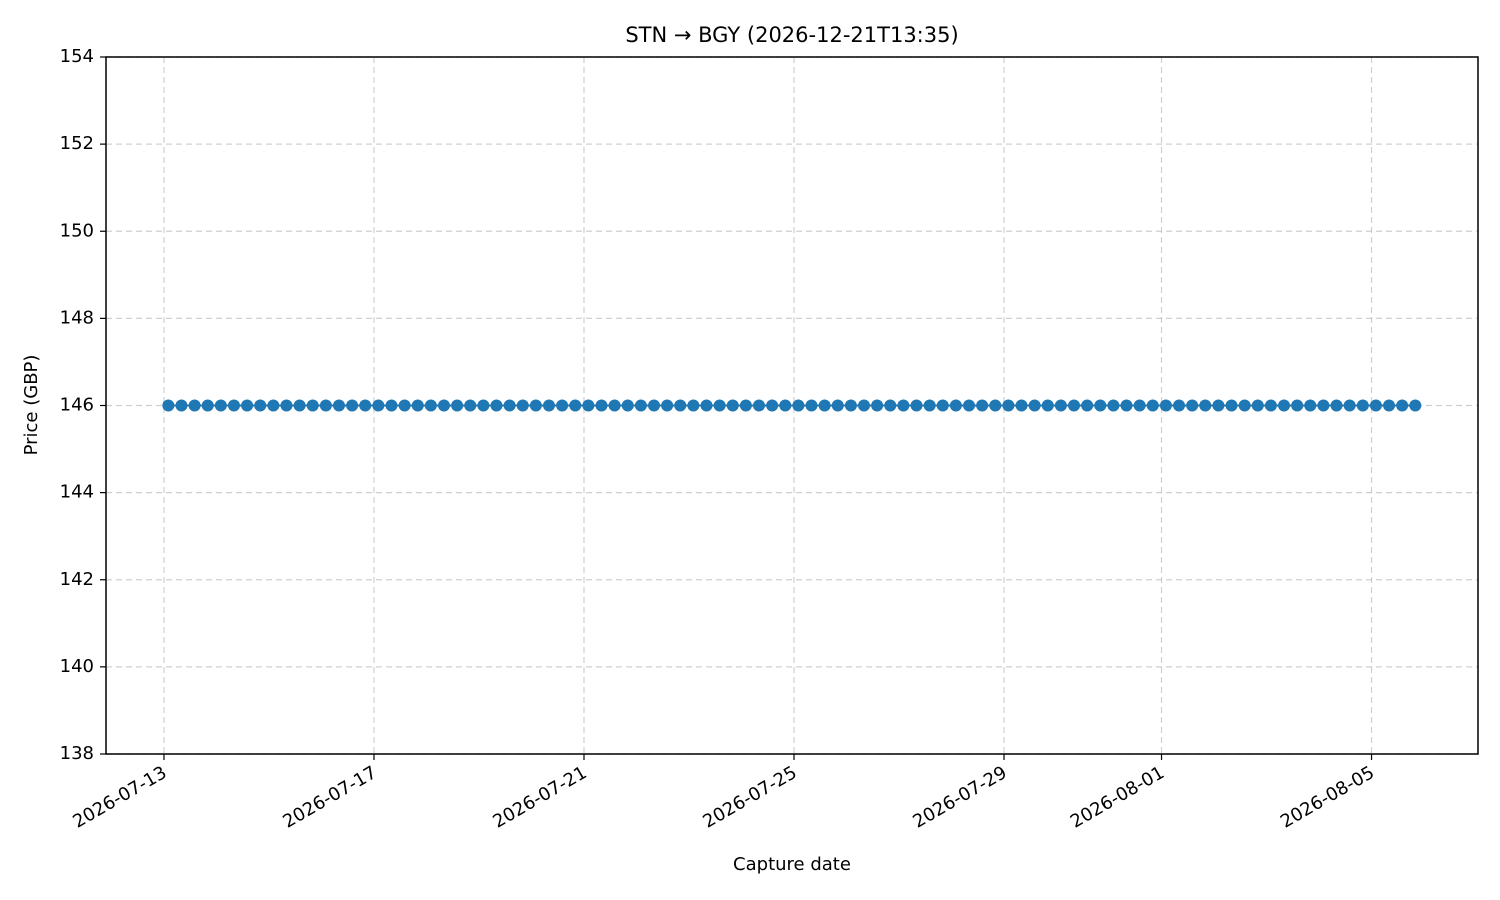 The width and height of the screenshot is (1500, 900). What do you see at coordinates (77, 56) in the screenshot?
I see `y-tick-label: 154` at bounding box center [77, 56].